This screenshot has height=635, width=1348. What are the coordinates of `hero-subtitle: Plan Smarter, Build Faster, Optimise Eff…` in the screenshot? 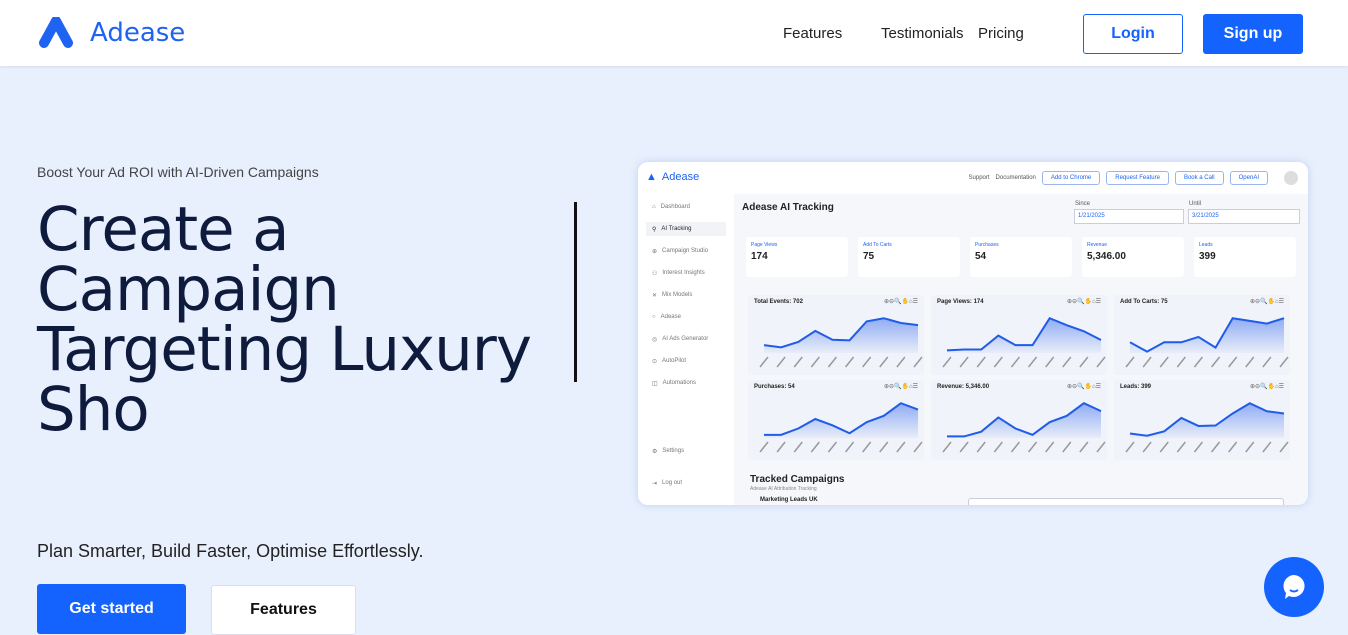 It's located at (230, 551).